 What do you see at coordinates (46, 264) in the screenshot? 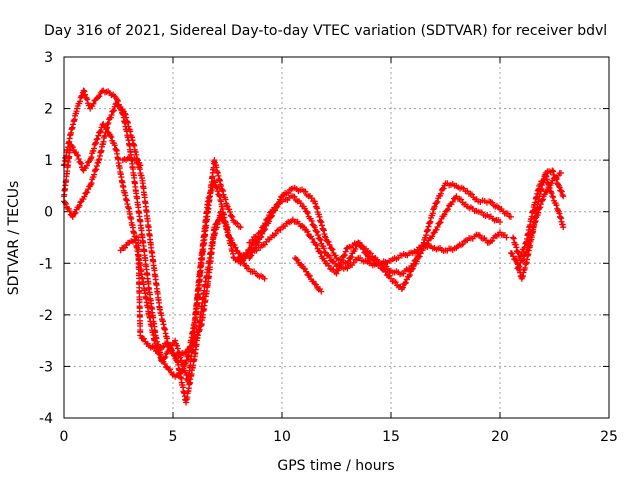
I see `y-tick-label: -1` at bounding box center [46, 264].